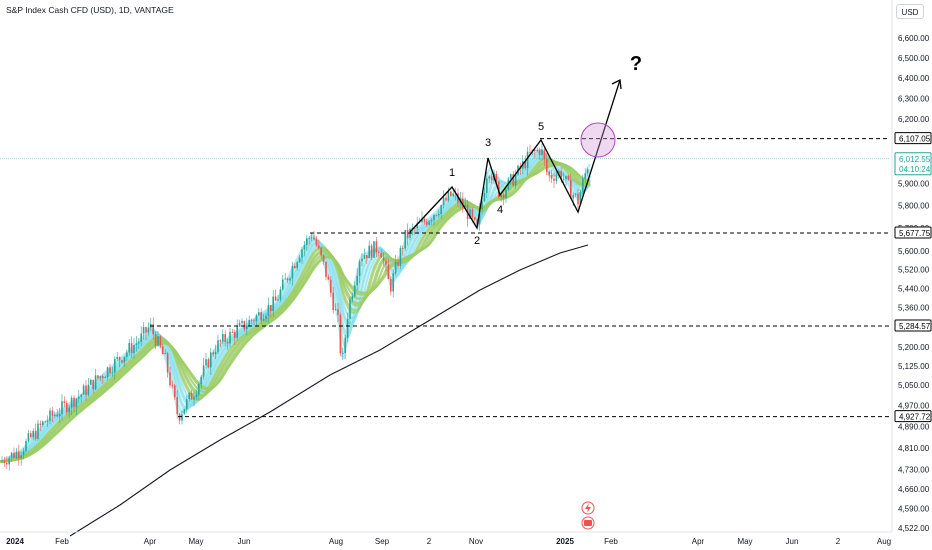 This screenshot has width=932, height=550. Describe the element at coordinates (914, 489) in the screenshot. I see `price-tick: 4,660.00` at that location.